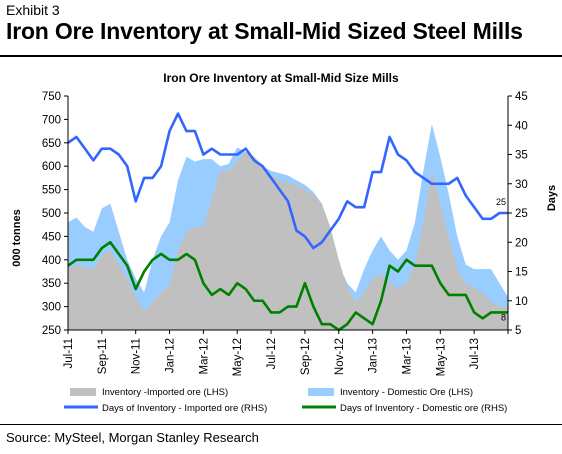 Image resolution: width=562 pixels, height=454 pixels. I want to click on x-tick-label: Jul-12, so click(272, 353).